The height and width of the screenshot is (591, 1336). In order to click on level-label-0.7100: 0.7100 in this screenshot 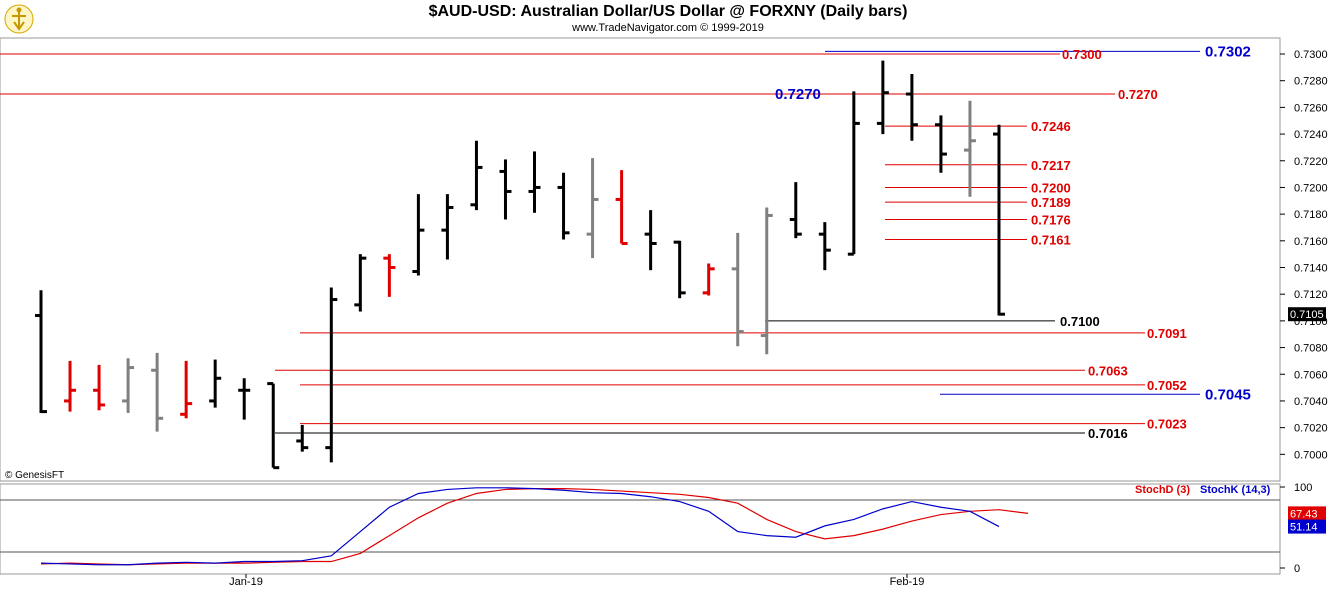, I will do `click(1080, 321)`.